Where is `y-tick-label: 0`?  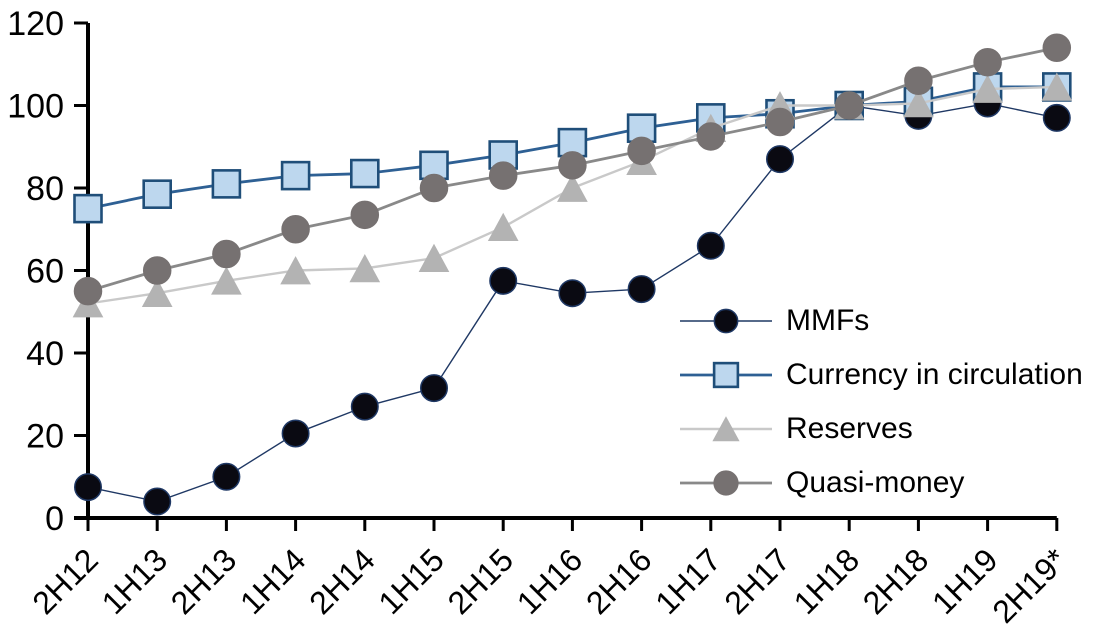 y-tick-label: 0 is located at coordinates (54, 519).